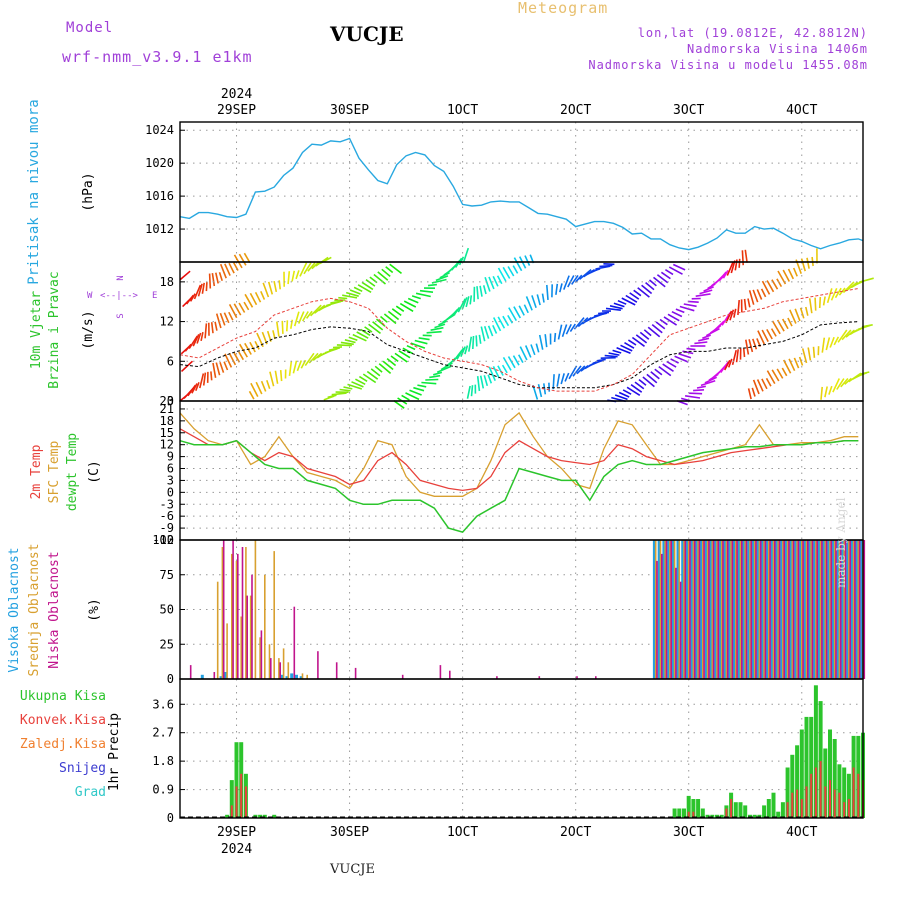 The image size is (900, 900). Describe the element at coordinates (236, 832) in the screenshot. I see `time-tick-label-bottom: 29SEP` at that location.